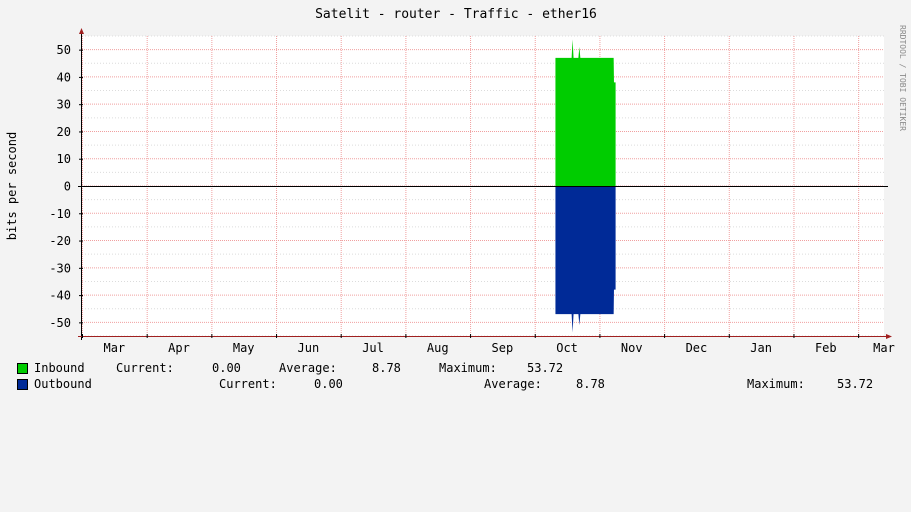 Image resolution: width=911 pixels, height=512 pixels. Describe the element at coordinates (60, 296) in the screenshot. I see `y-tick-label: -40` at that location.